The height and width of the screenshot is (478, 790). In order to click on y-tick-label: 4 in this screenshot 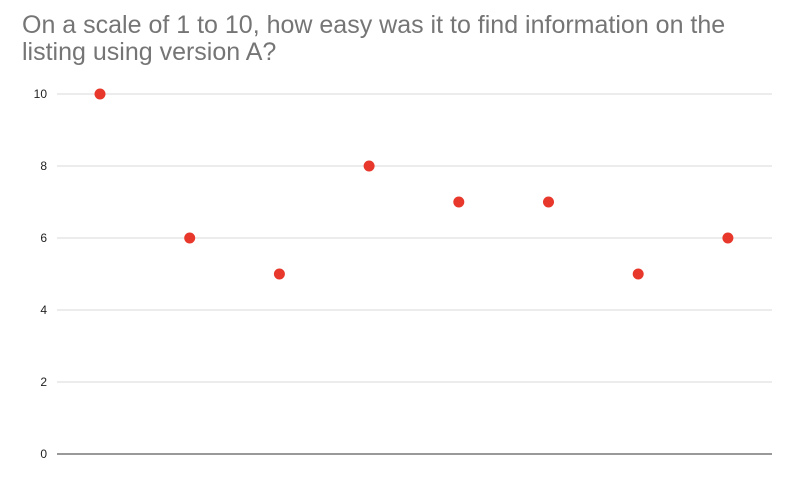, I will do `click(43, 310)`.